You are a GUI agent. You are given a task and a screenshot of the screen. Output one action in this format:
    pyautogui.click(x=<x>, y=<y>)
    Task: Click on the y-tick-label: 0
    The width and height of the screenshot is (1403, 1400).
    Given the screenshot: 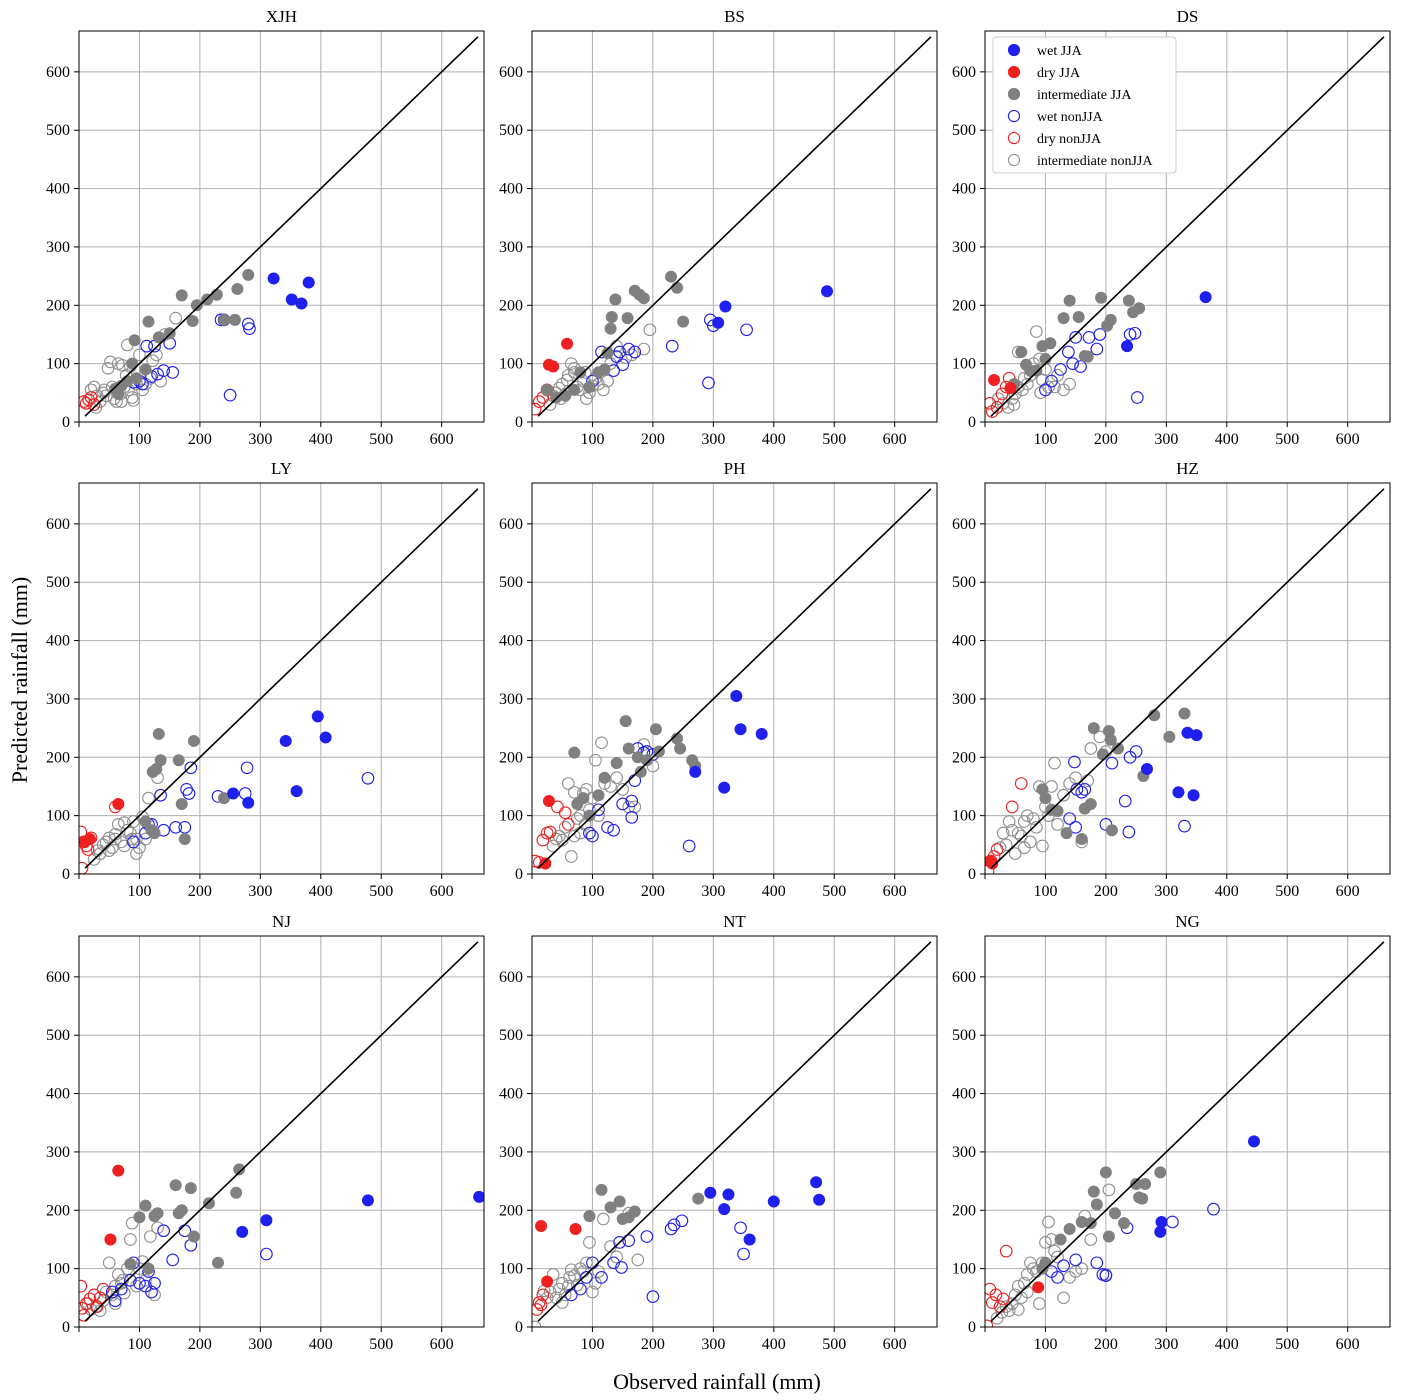 What is the action you would take?
    pyautogui.click(x=66, y=1327)
    